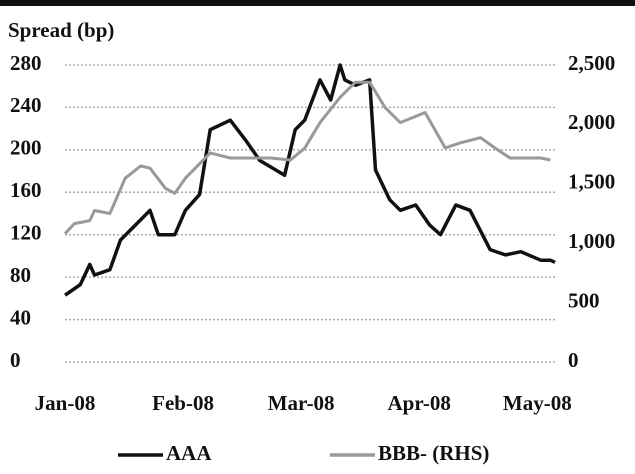 The height and width of the screenshot is (474, 635). Describe the element at coordinates (65, 403) in the screenshot. I see `x-tick-label: Jan-08` at that location.